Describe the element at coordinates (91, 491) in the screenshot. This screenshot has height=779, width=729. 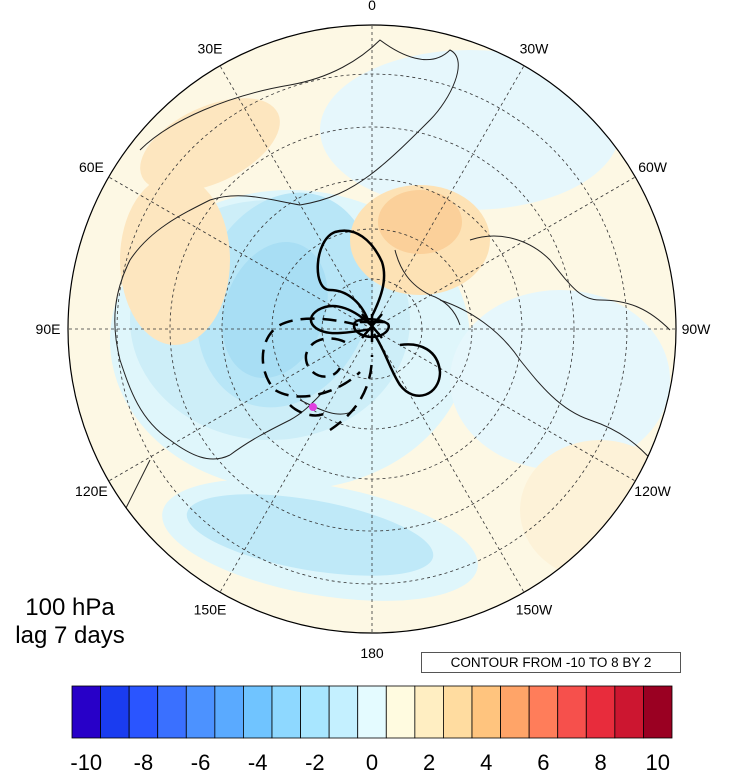
I see `longitude-label: 120E` at that location.